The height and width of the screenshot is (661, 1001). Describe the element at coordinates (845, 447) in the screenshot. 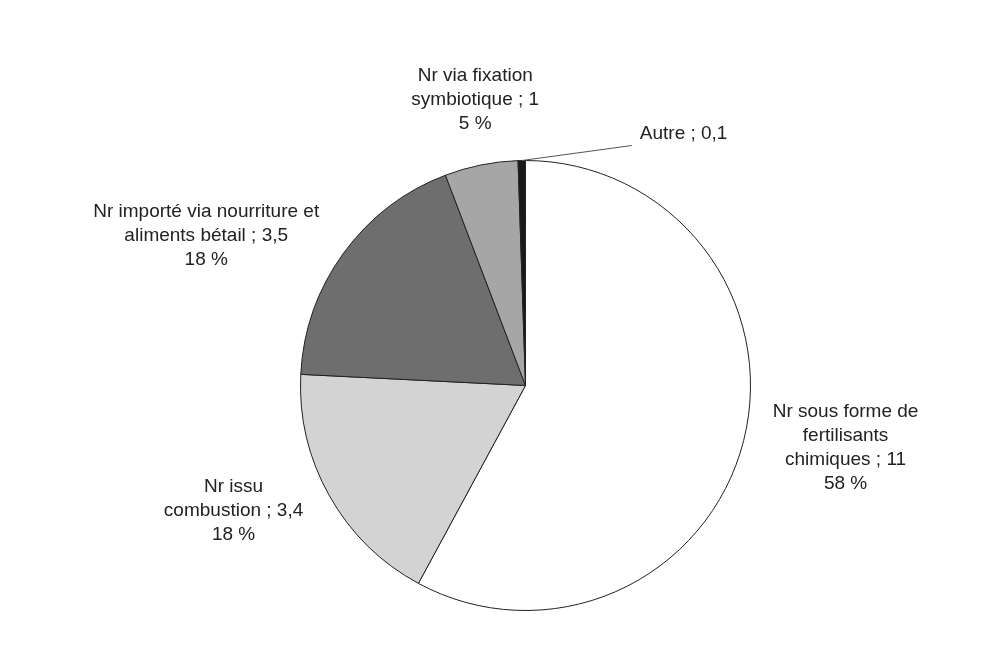

I see `slice-label: Nr sous forme de fertilisants chimiques ; 11 58 %` at that location.